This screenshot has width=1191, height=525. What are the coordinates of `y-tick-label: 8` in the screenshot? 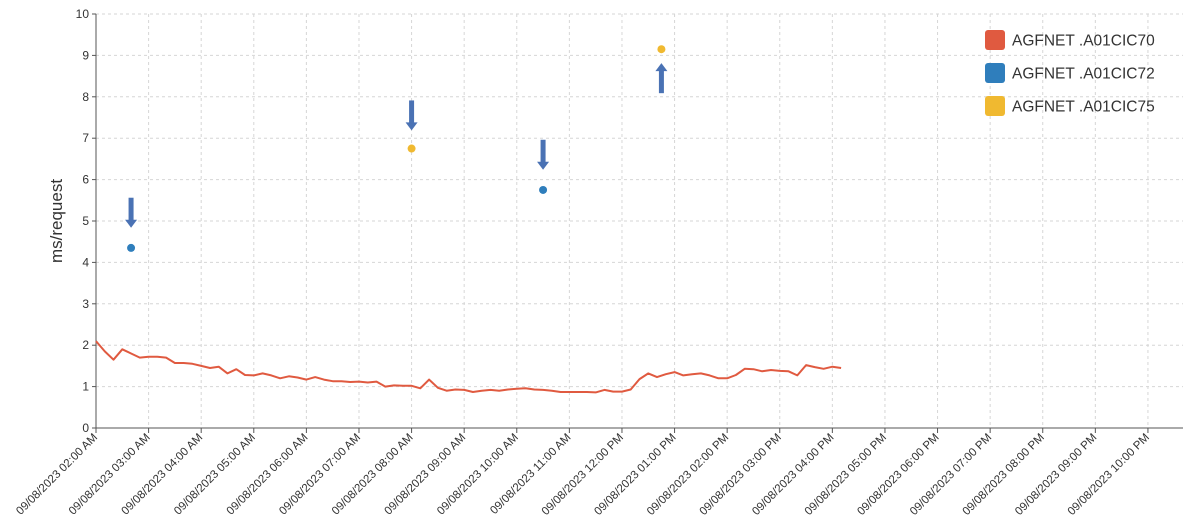 It's located at (85, 97).